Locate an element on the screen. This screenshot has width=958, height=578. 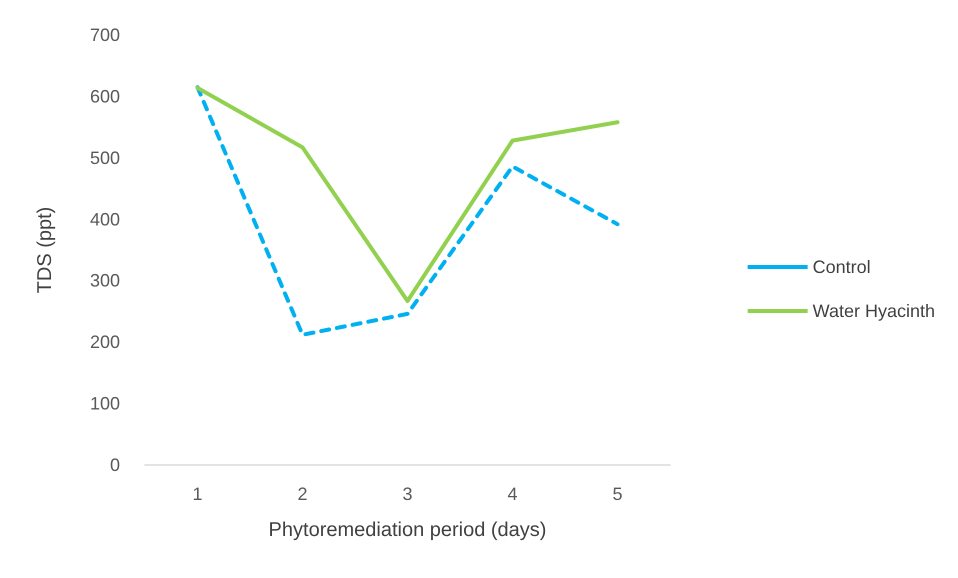
legend-label: Control is located at coordinates (841, 267).